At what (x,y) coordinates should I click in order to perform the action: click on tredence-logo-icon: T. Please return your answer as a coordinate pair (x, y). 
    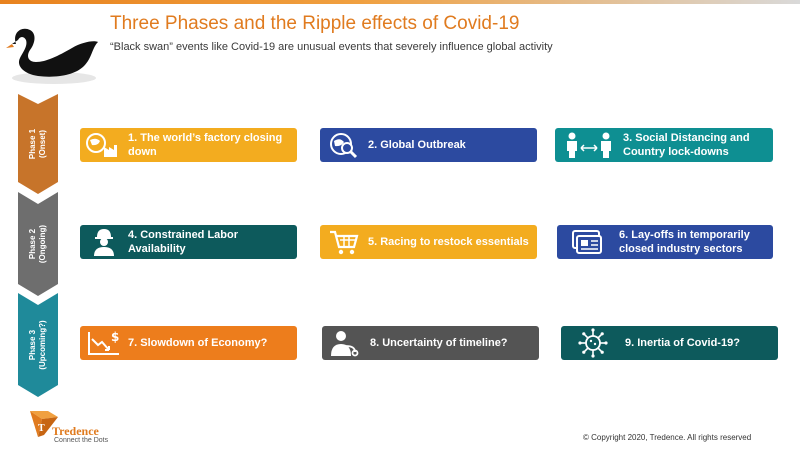
    Looking at the image, I should click on (44, 424).